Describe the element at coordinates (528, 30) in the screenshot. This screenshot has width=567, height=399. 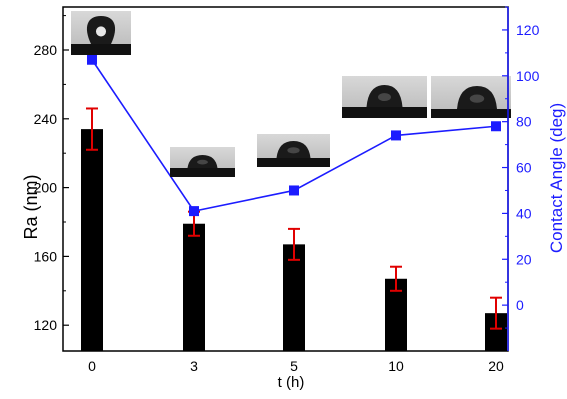
I see `y-tick-label-right: 120` at that location.